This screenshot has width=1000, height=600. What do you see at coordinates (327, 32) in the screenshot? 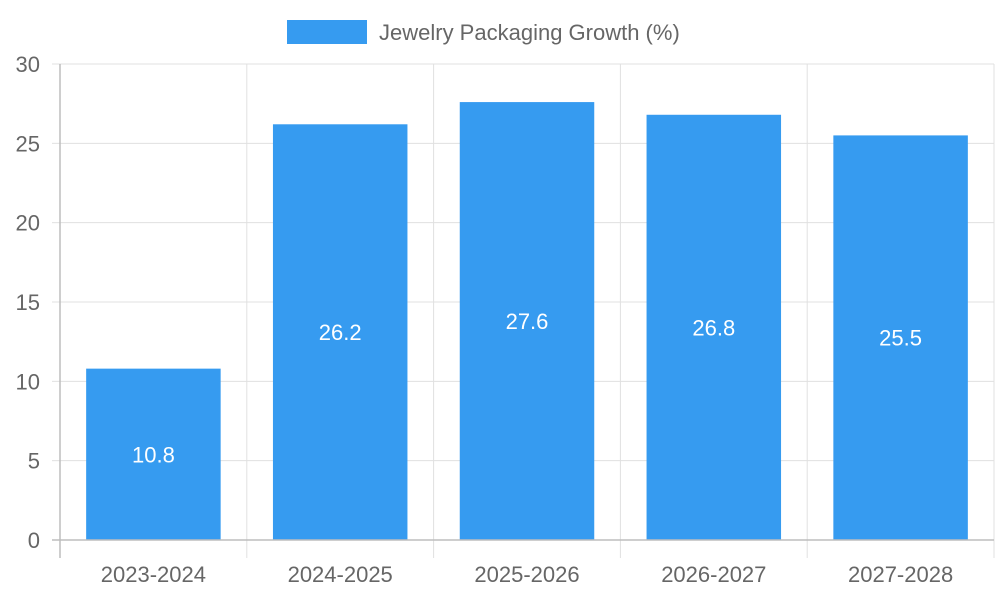
I see `legend-swatch` at bounding box center [327, 32].